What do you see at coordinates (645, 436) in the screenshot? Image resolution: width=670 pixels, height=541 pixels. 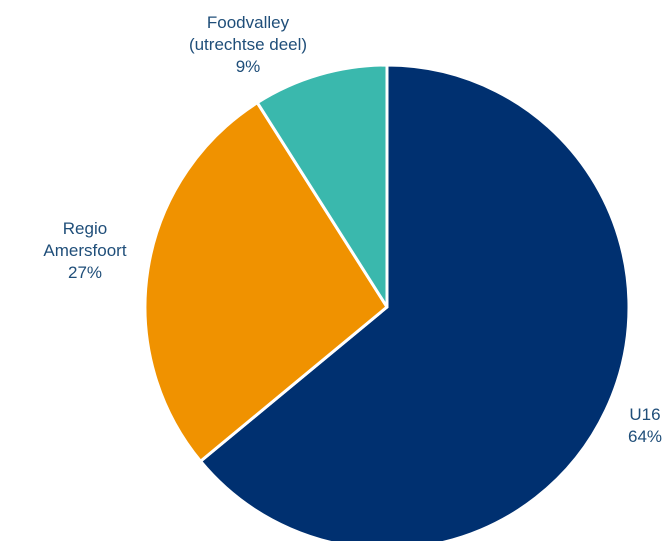 I see `data-label-value: 64%` at bounding box center [645, 436].